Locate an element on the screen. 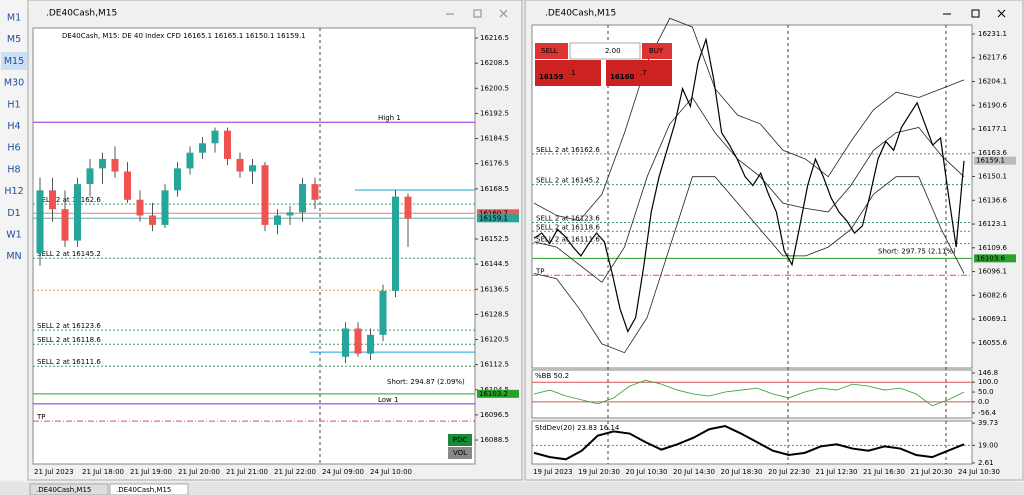 This screenshot has height=495, width=1024. y-tick-label: 16231.1 is located at coordinates (992, 34).